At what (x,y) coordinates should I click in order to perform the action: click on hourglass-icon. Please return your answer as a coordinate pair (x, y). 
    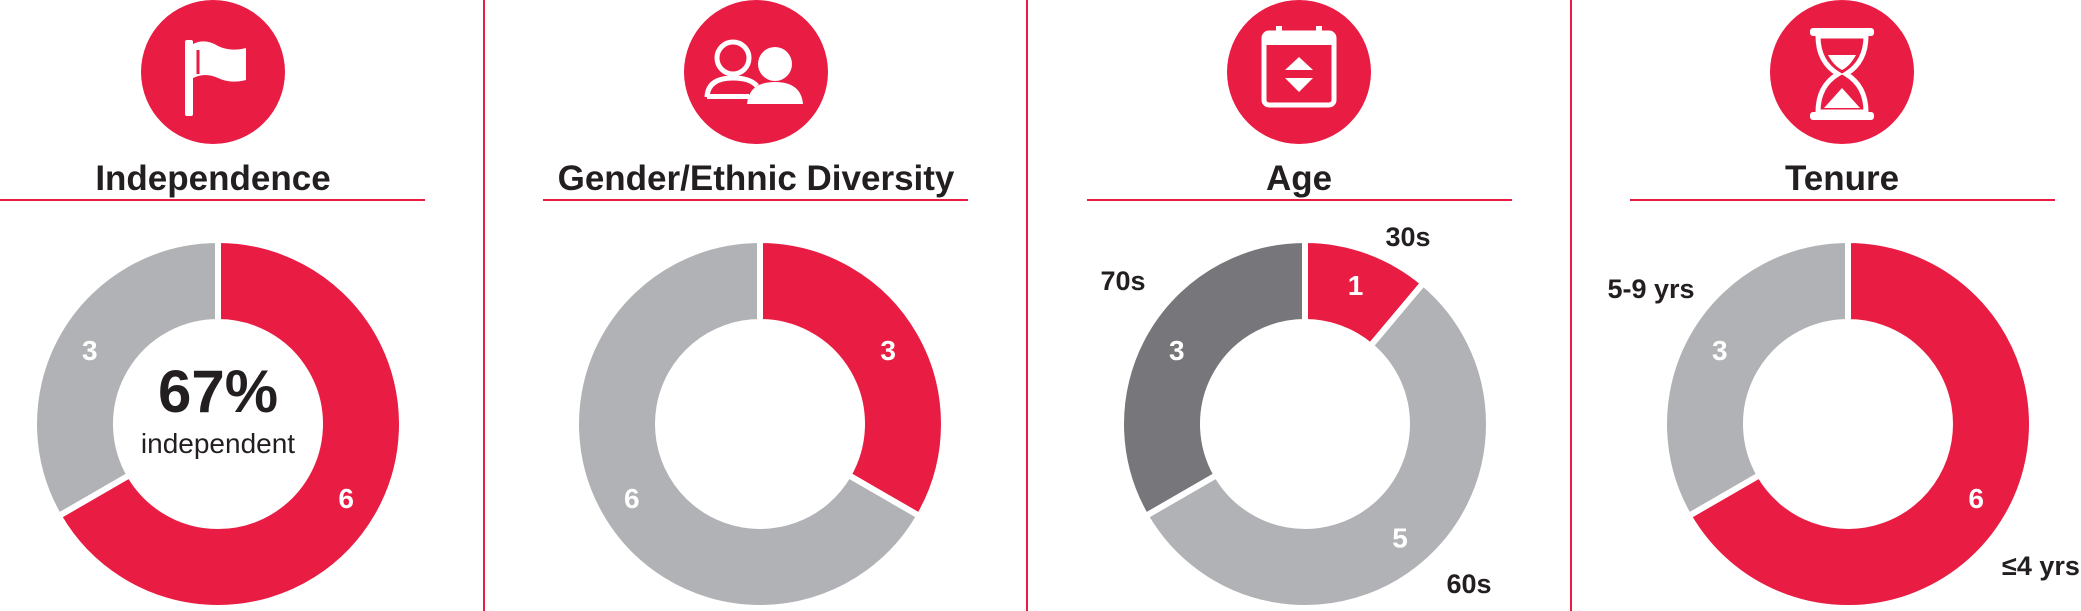
    Looking at the image, I should click on (1842, 74).